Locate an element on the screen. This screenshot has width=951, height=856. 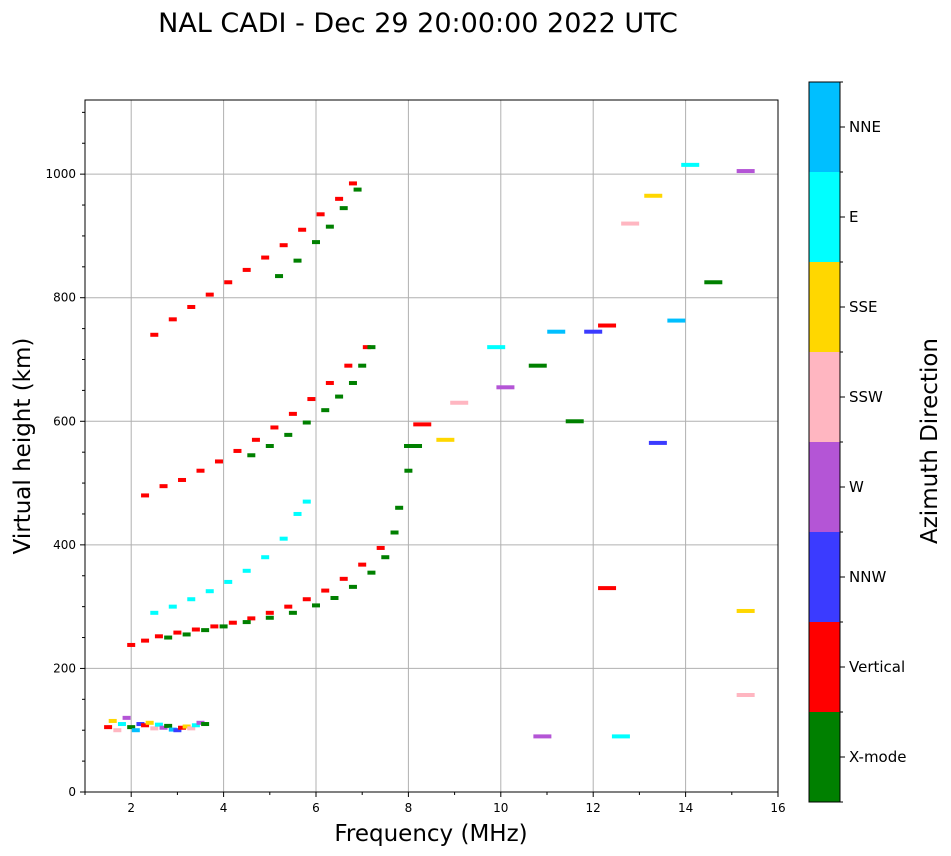
y-tick-label: 1000 is located at coordinates (60, 174).